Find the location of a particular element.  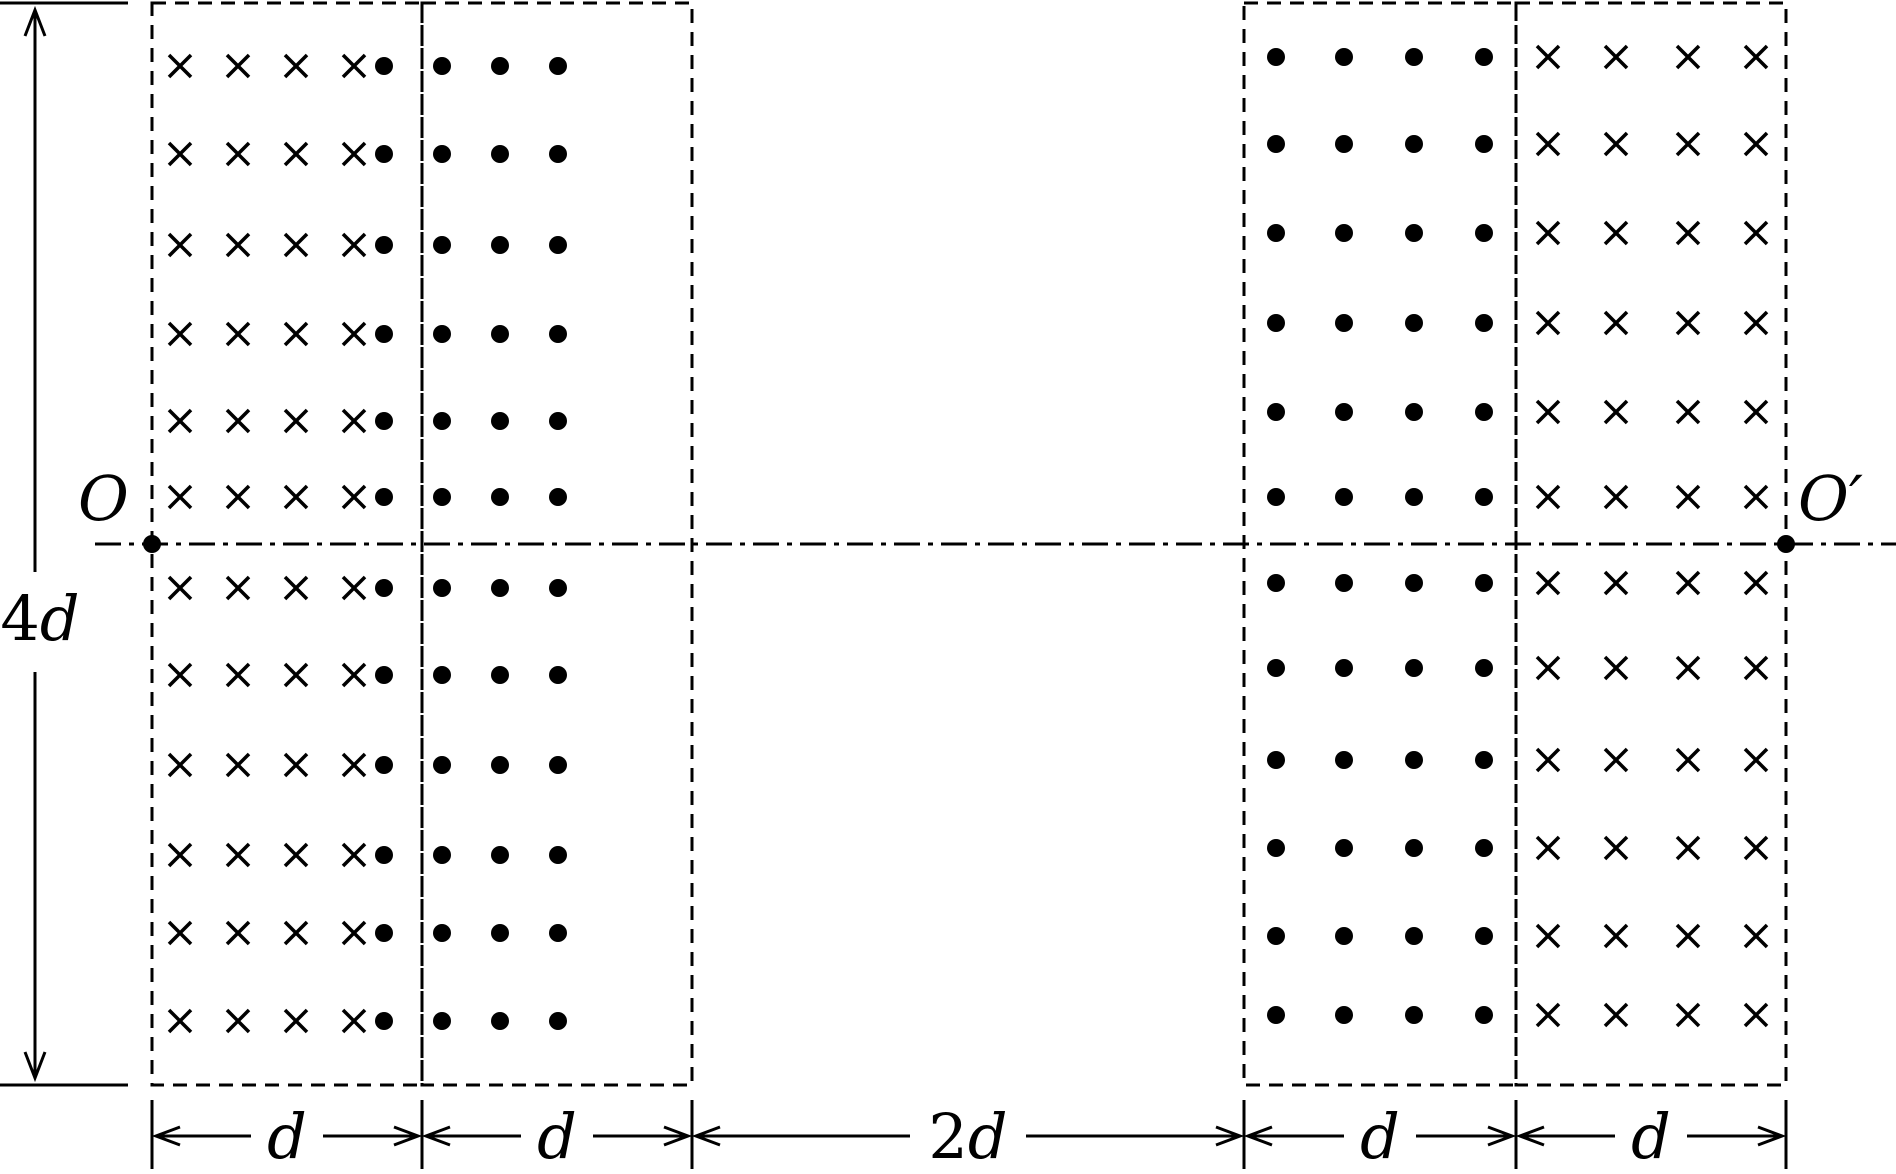

height-bottom-arrowhead is located at coordinates (35, 1067).